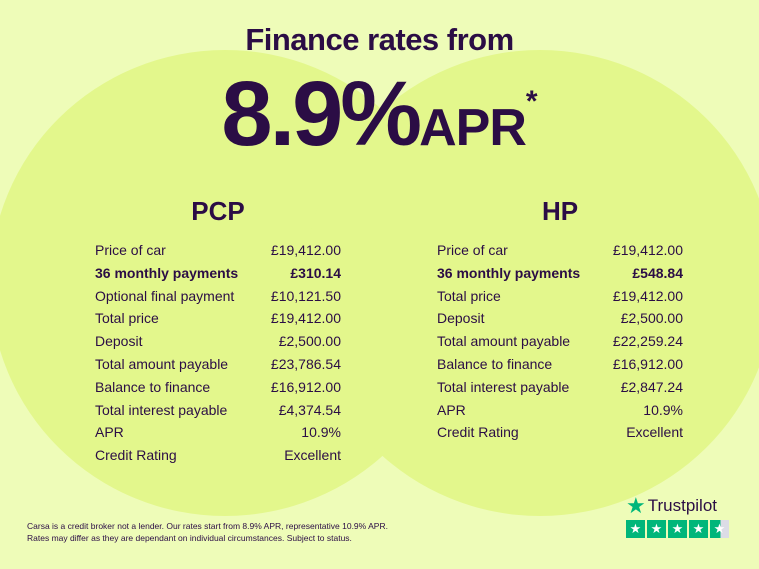 Image resolution: width=759 pixels, height=569 pixels. Describe the element at coordinates (305, 295) in the screenshot. I see `row-value: £10,121.50` at that location.